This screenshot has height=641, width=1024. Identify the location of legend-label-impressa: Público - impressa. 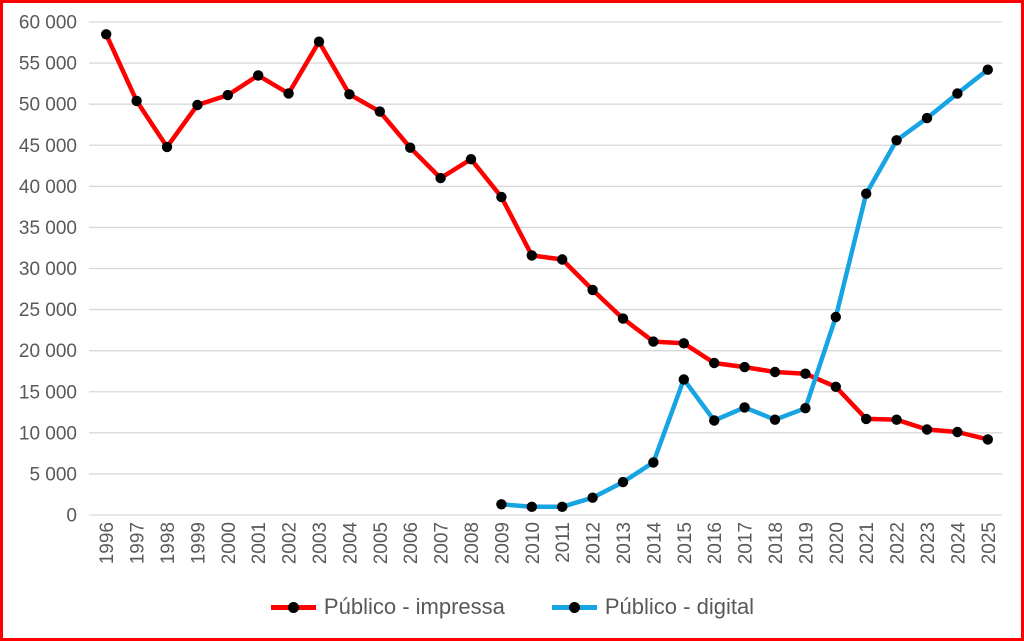
(414, 606).